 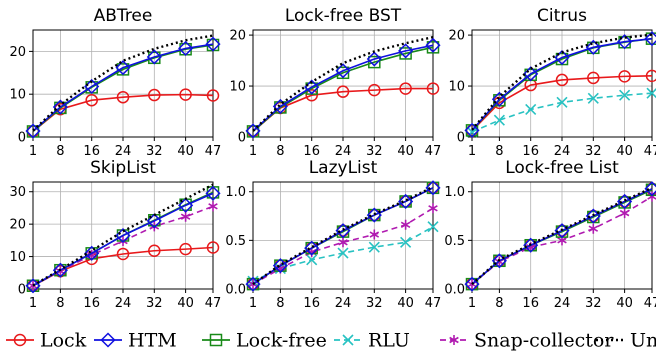 I want to click on series-lock-free, so click(x=560, y=84).